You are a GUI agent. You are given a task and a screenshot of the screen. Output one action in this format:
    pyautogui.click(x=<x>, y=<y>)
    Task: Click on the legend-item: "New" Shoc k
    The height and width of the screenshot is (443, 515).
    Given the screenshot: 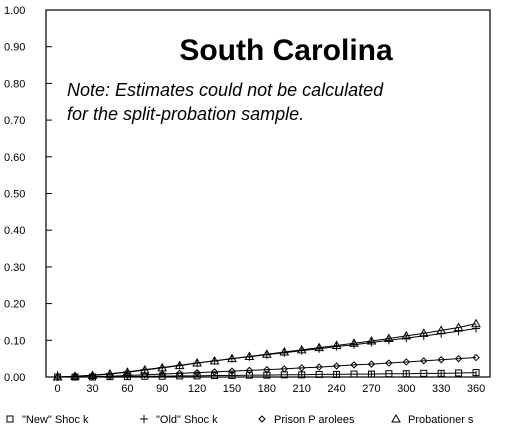 What is the action you would take?
    pyautogui.click(x=47, y=420)
    